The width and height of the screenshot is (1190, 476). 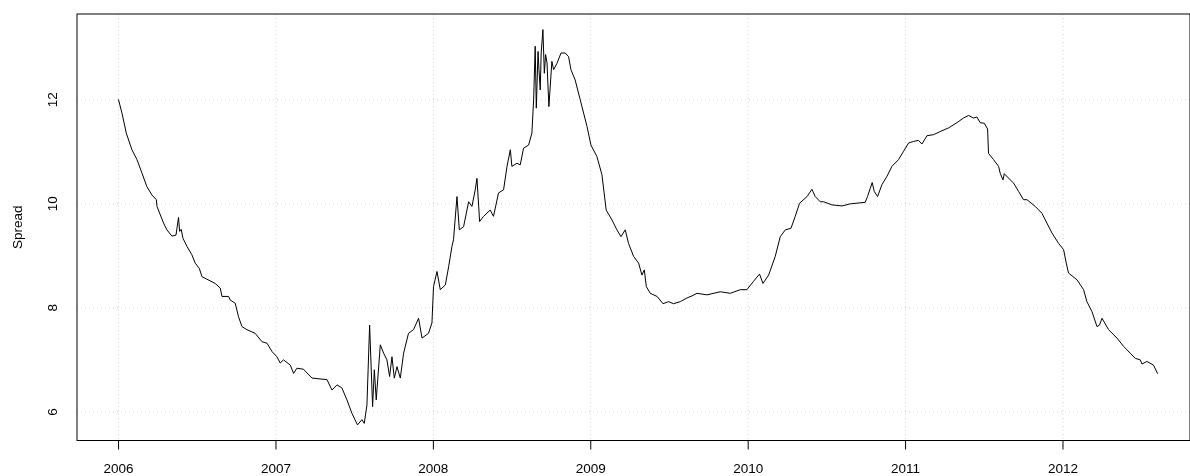 I want to click on x-tick-label: 2006, so click(x=118, y=468).